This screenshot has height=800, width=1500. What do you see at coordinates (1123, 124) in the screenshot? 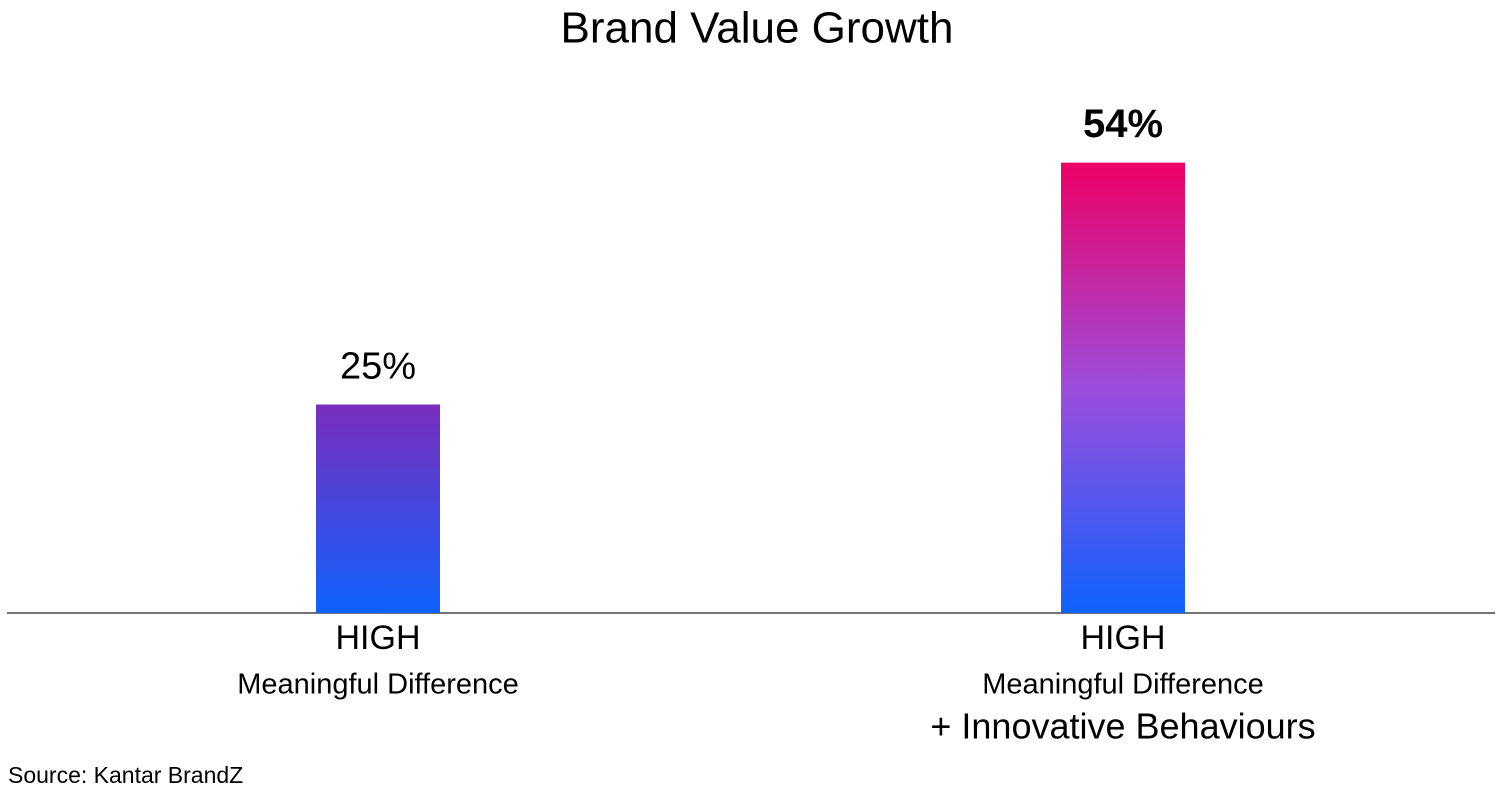
I see `value-label: 54%` at bounding box center [1123, 124].